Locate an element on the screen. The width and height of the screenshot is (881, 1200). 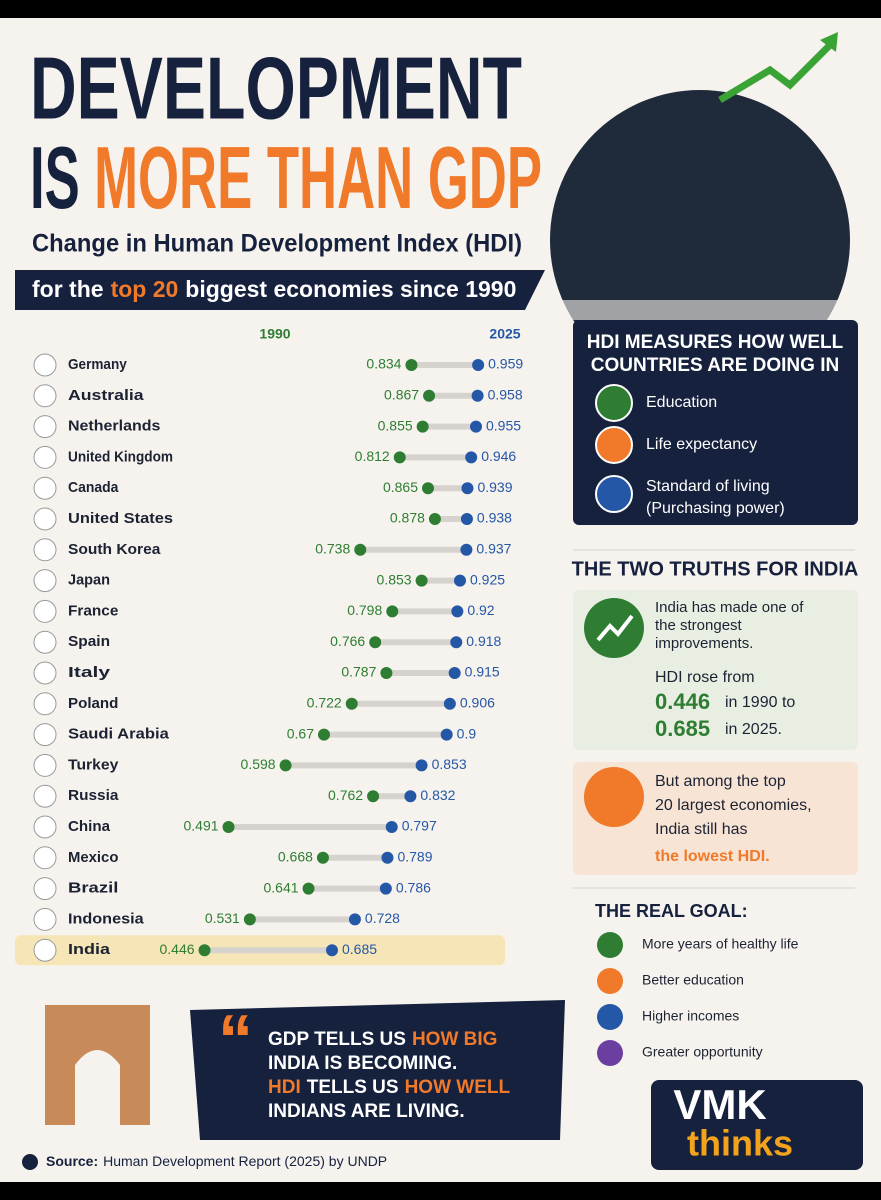
value-label-2025: 0.939 is located at coordinates (494, 487).